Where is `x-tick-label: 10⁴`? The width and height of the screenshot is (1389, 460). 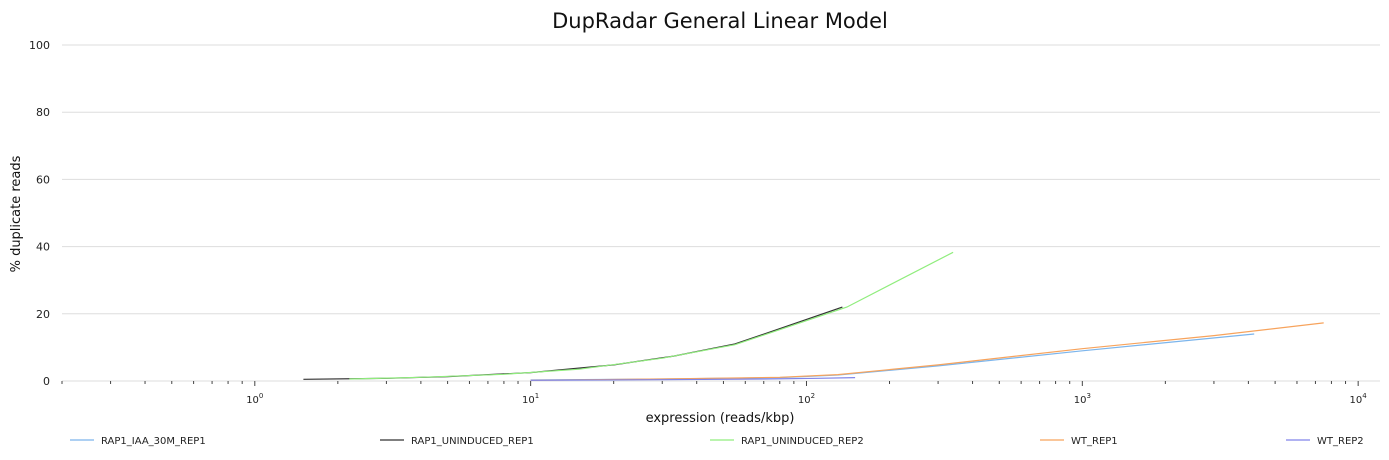
x-tick-label: 10⁴ is located at coordinates (1359, 399).